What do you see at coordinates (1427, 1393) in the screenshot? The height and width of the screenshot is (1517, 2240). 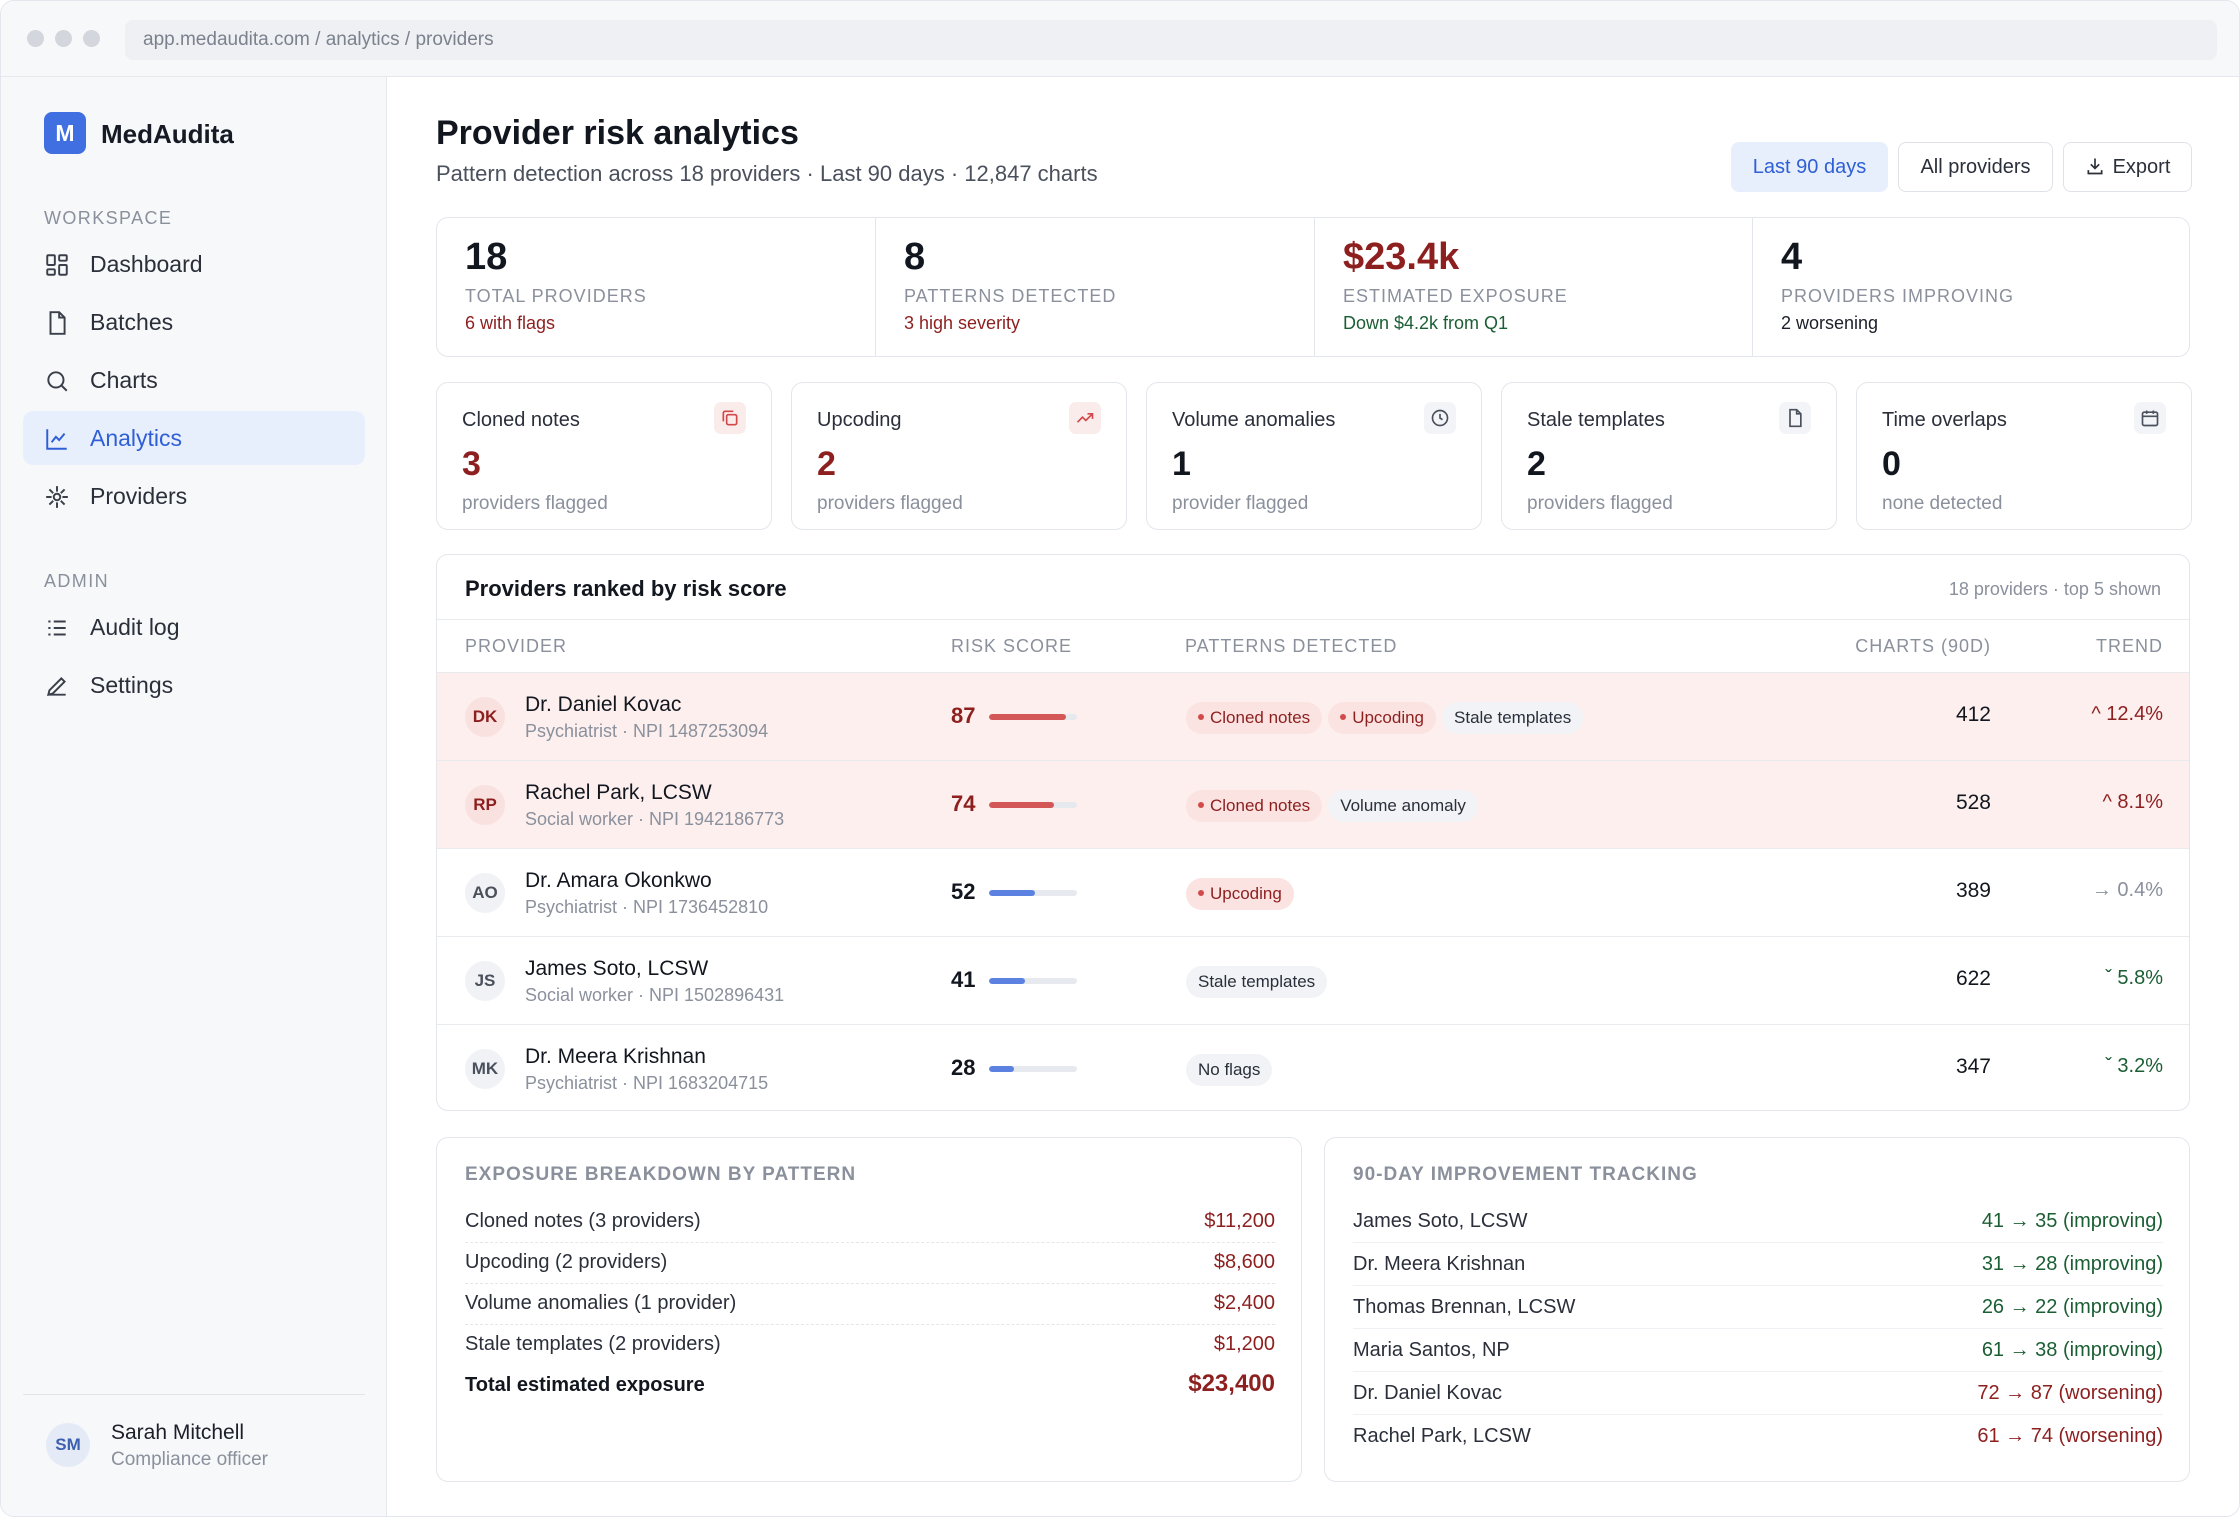 I see `tracking-provider: Dr. Daniel Kovac` at bounding box center [1427, 1393].